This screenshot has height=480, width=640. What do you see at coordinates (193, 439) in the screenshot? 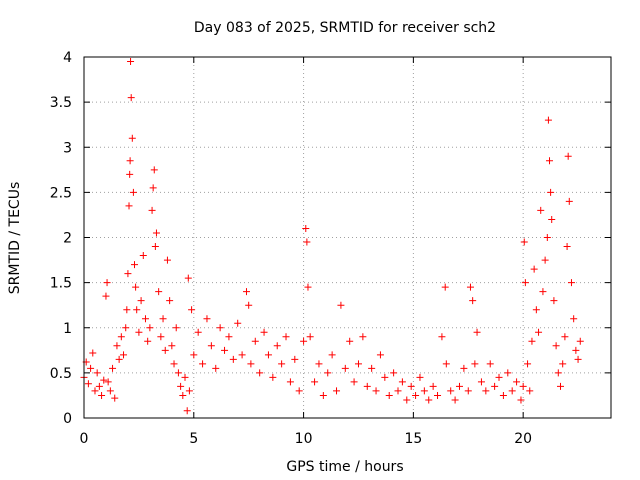
I see `x-tick-label: 5` at bounding box center [193, 439].